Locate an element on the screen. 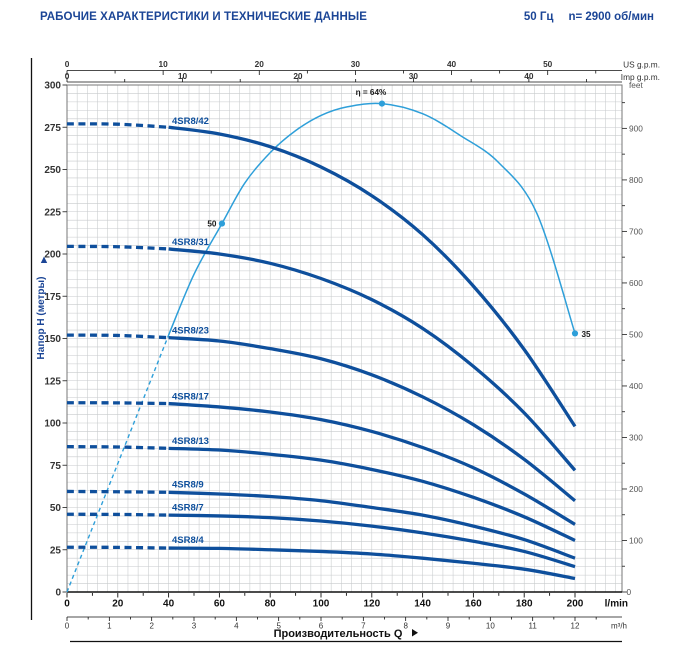 The image size is (680, 662). pump-curve-4SR8-13: 4SR8/13 is located at coordinates (321, 489).